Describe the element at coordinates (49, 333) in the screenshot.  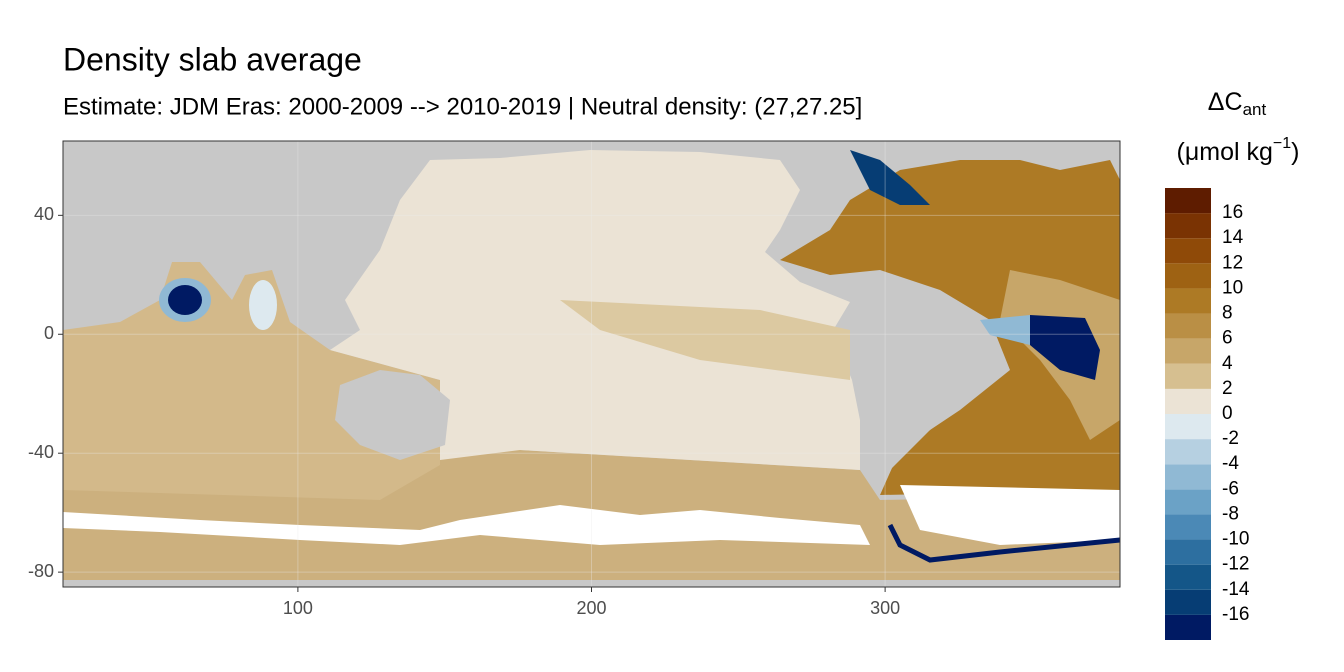
I see `y-tick-label: 0` at that location.